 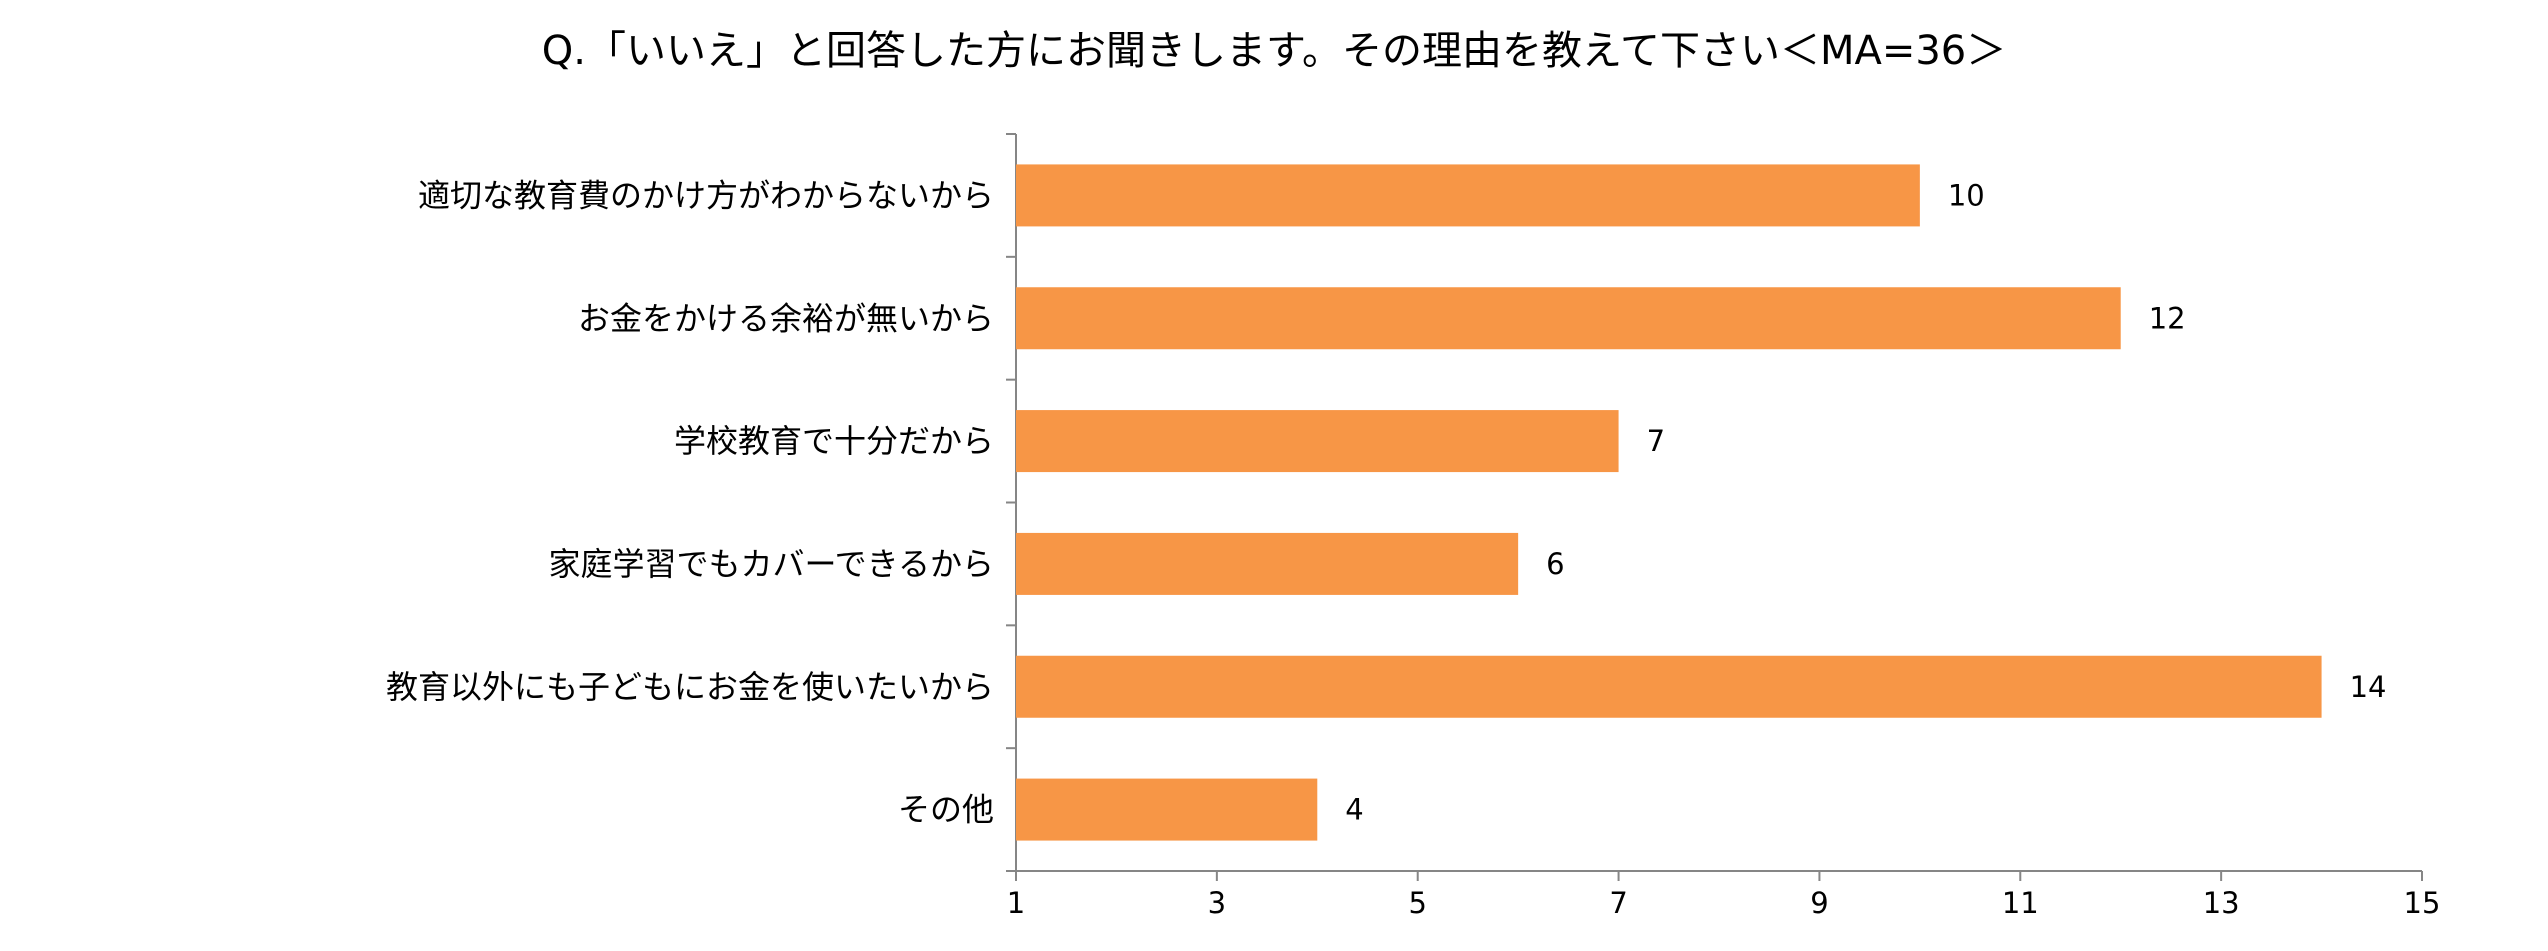 I want to click on category-label: 適切な教育費のかけ方がわからないから, so click(x=706, y=195).